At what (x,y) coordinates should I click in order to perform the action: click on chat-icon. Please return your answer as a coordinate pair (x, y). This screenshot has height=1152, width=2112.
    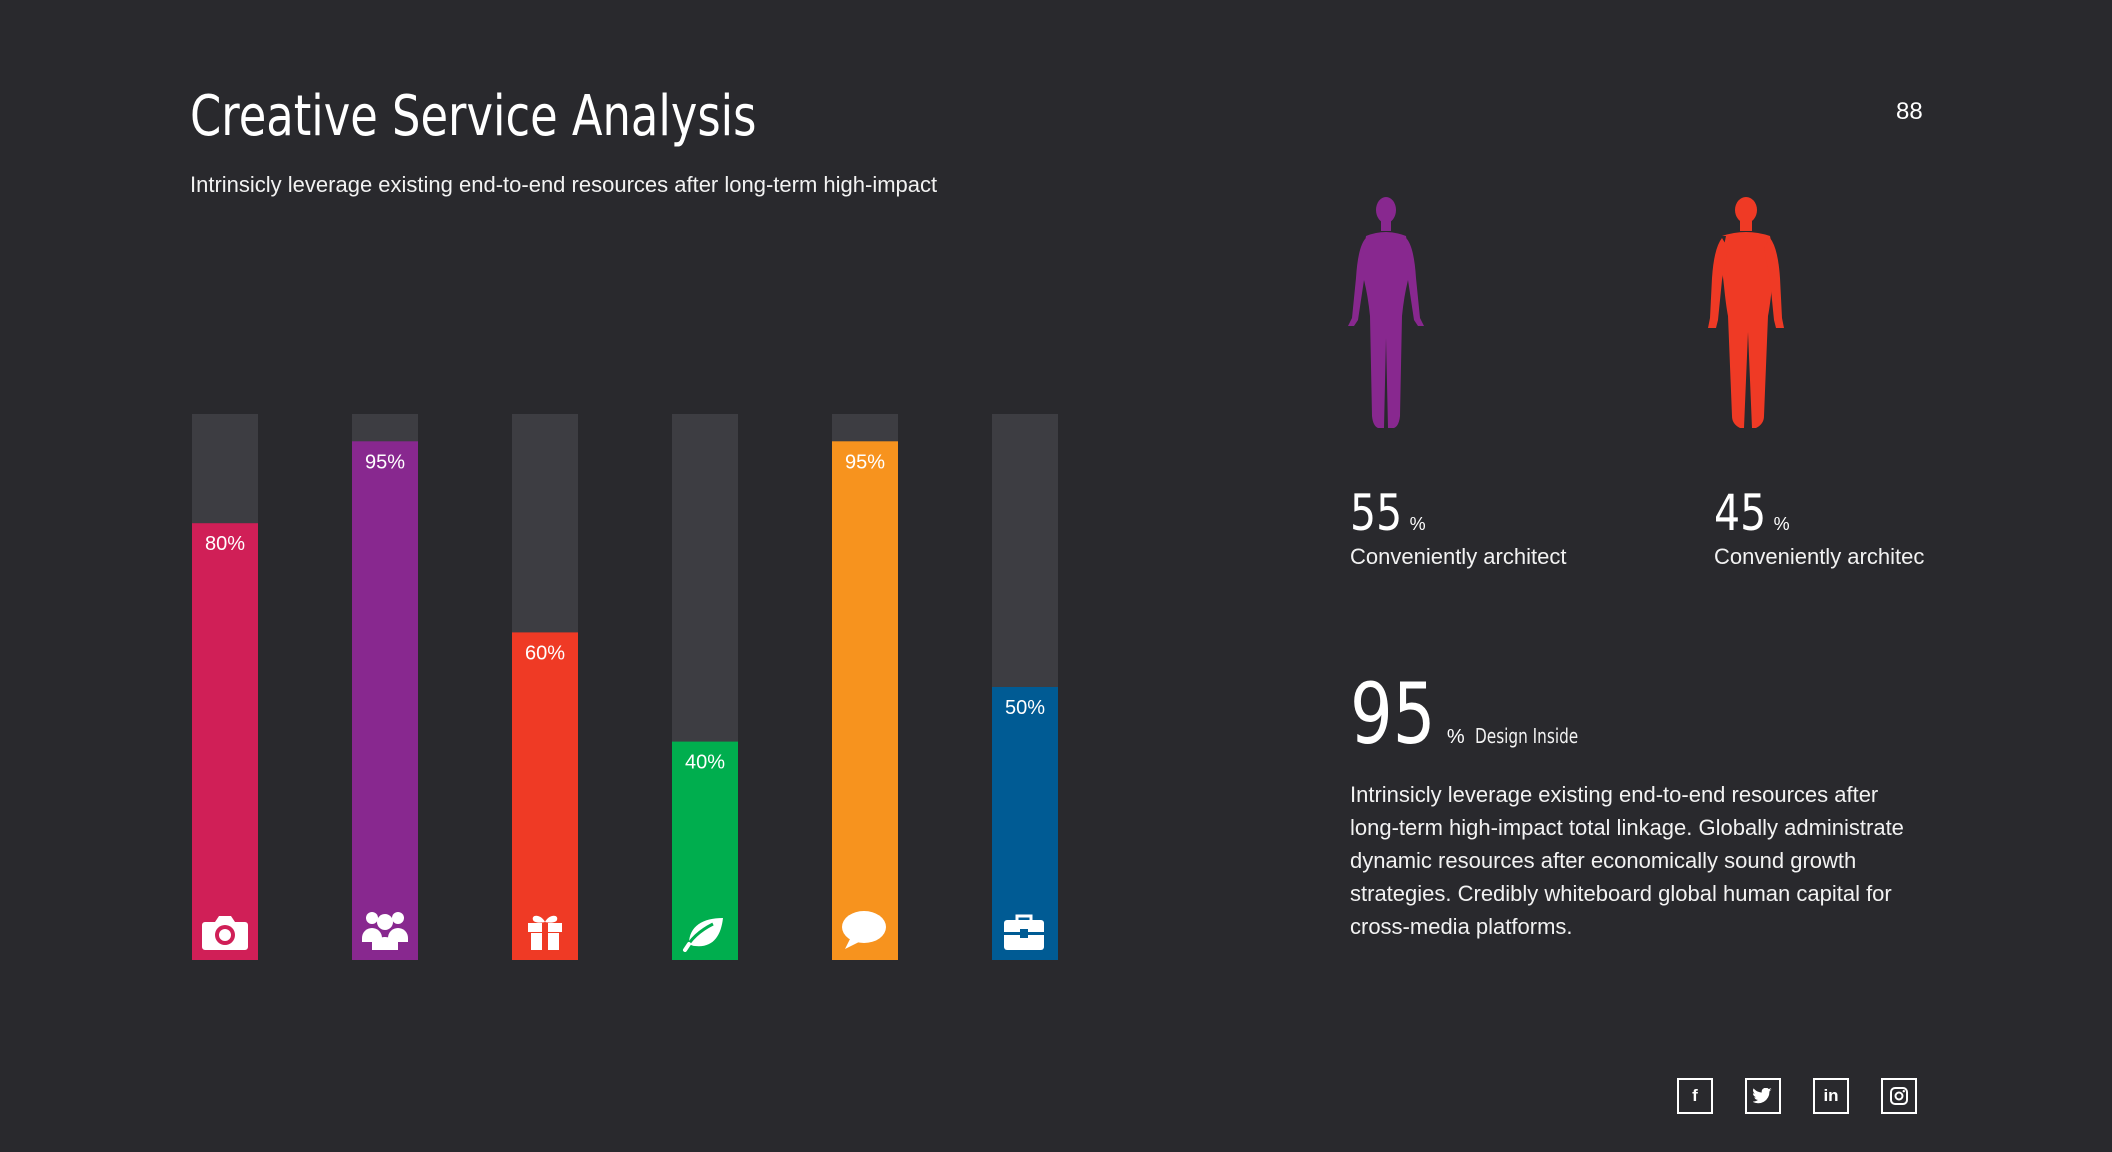
    Looking at the image, I should click on (864, 930).